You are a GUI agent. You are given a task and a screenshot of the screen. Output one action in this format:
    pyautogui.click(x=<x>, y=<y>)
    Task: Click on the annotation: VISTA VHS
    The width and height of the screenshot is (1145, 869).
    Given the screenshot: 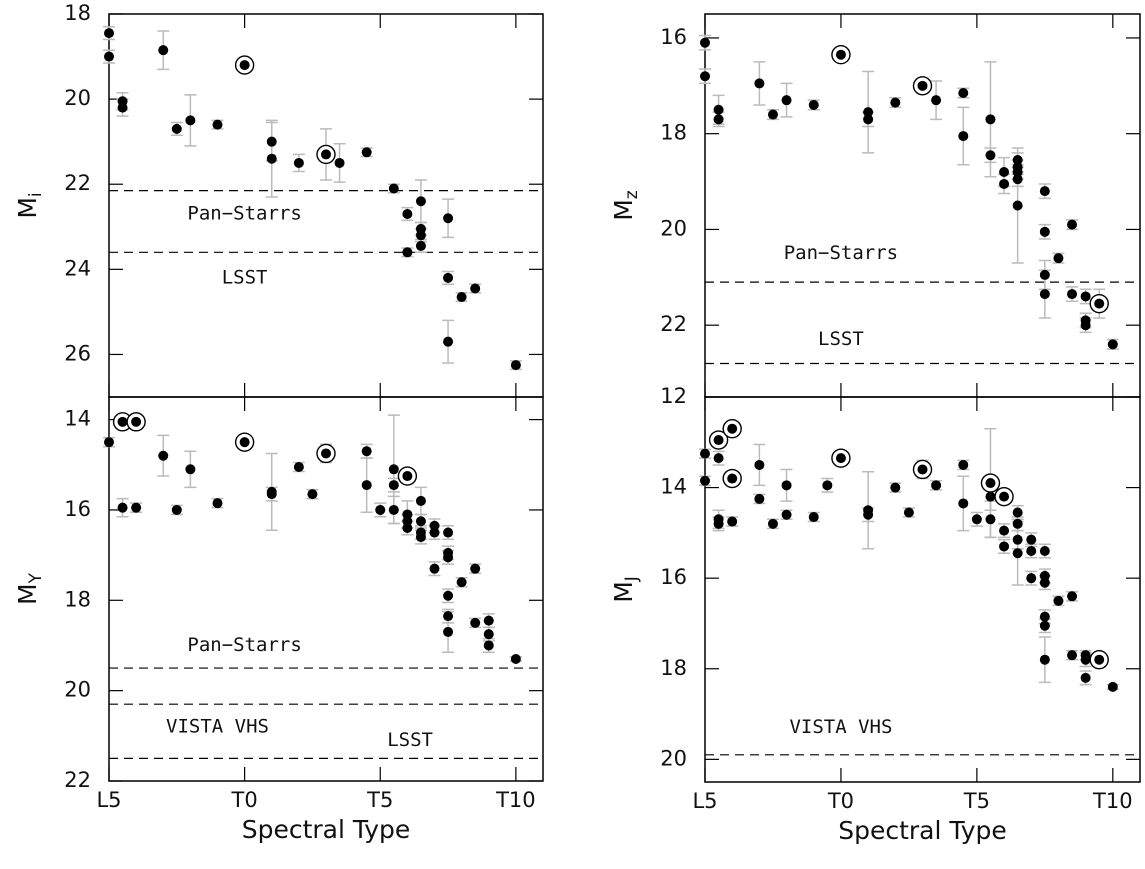 What is the action you would take?
    pyautogui.click(x=217, y=726)
    